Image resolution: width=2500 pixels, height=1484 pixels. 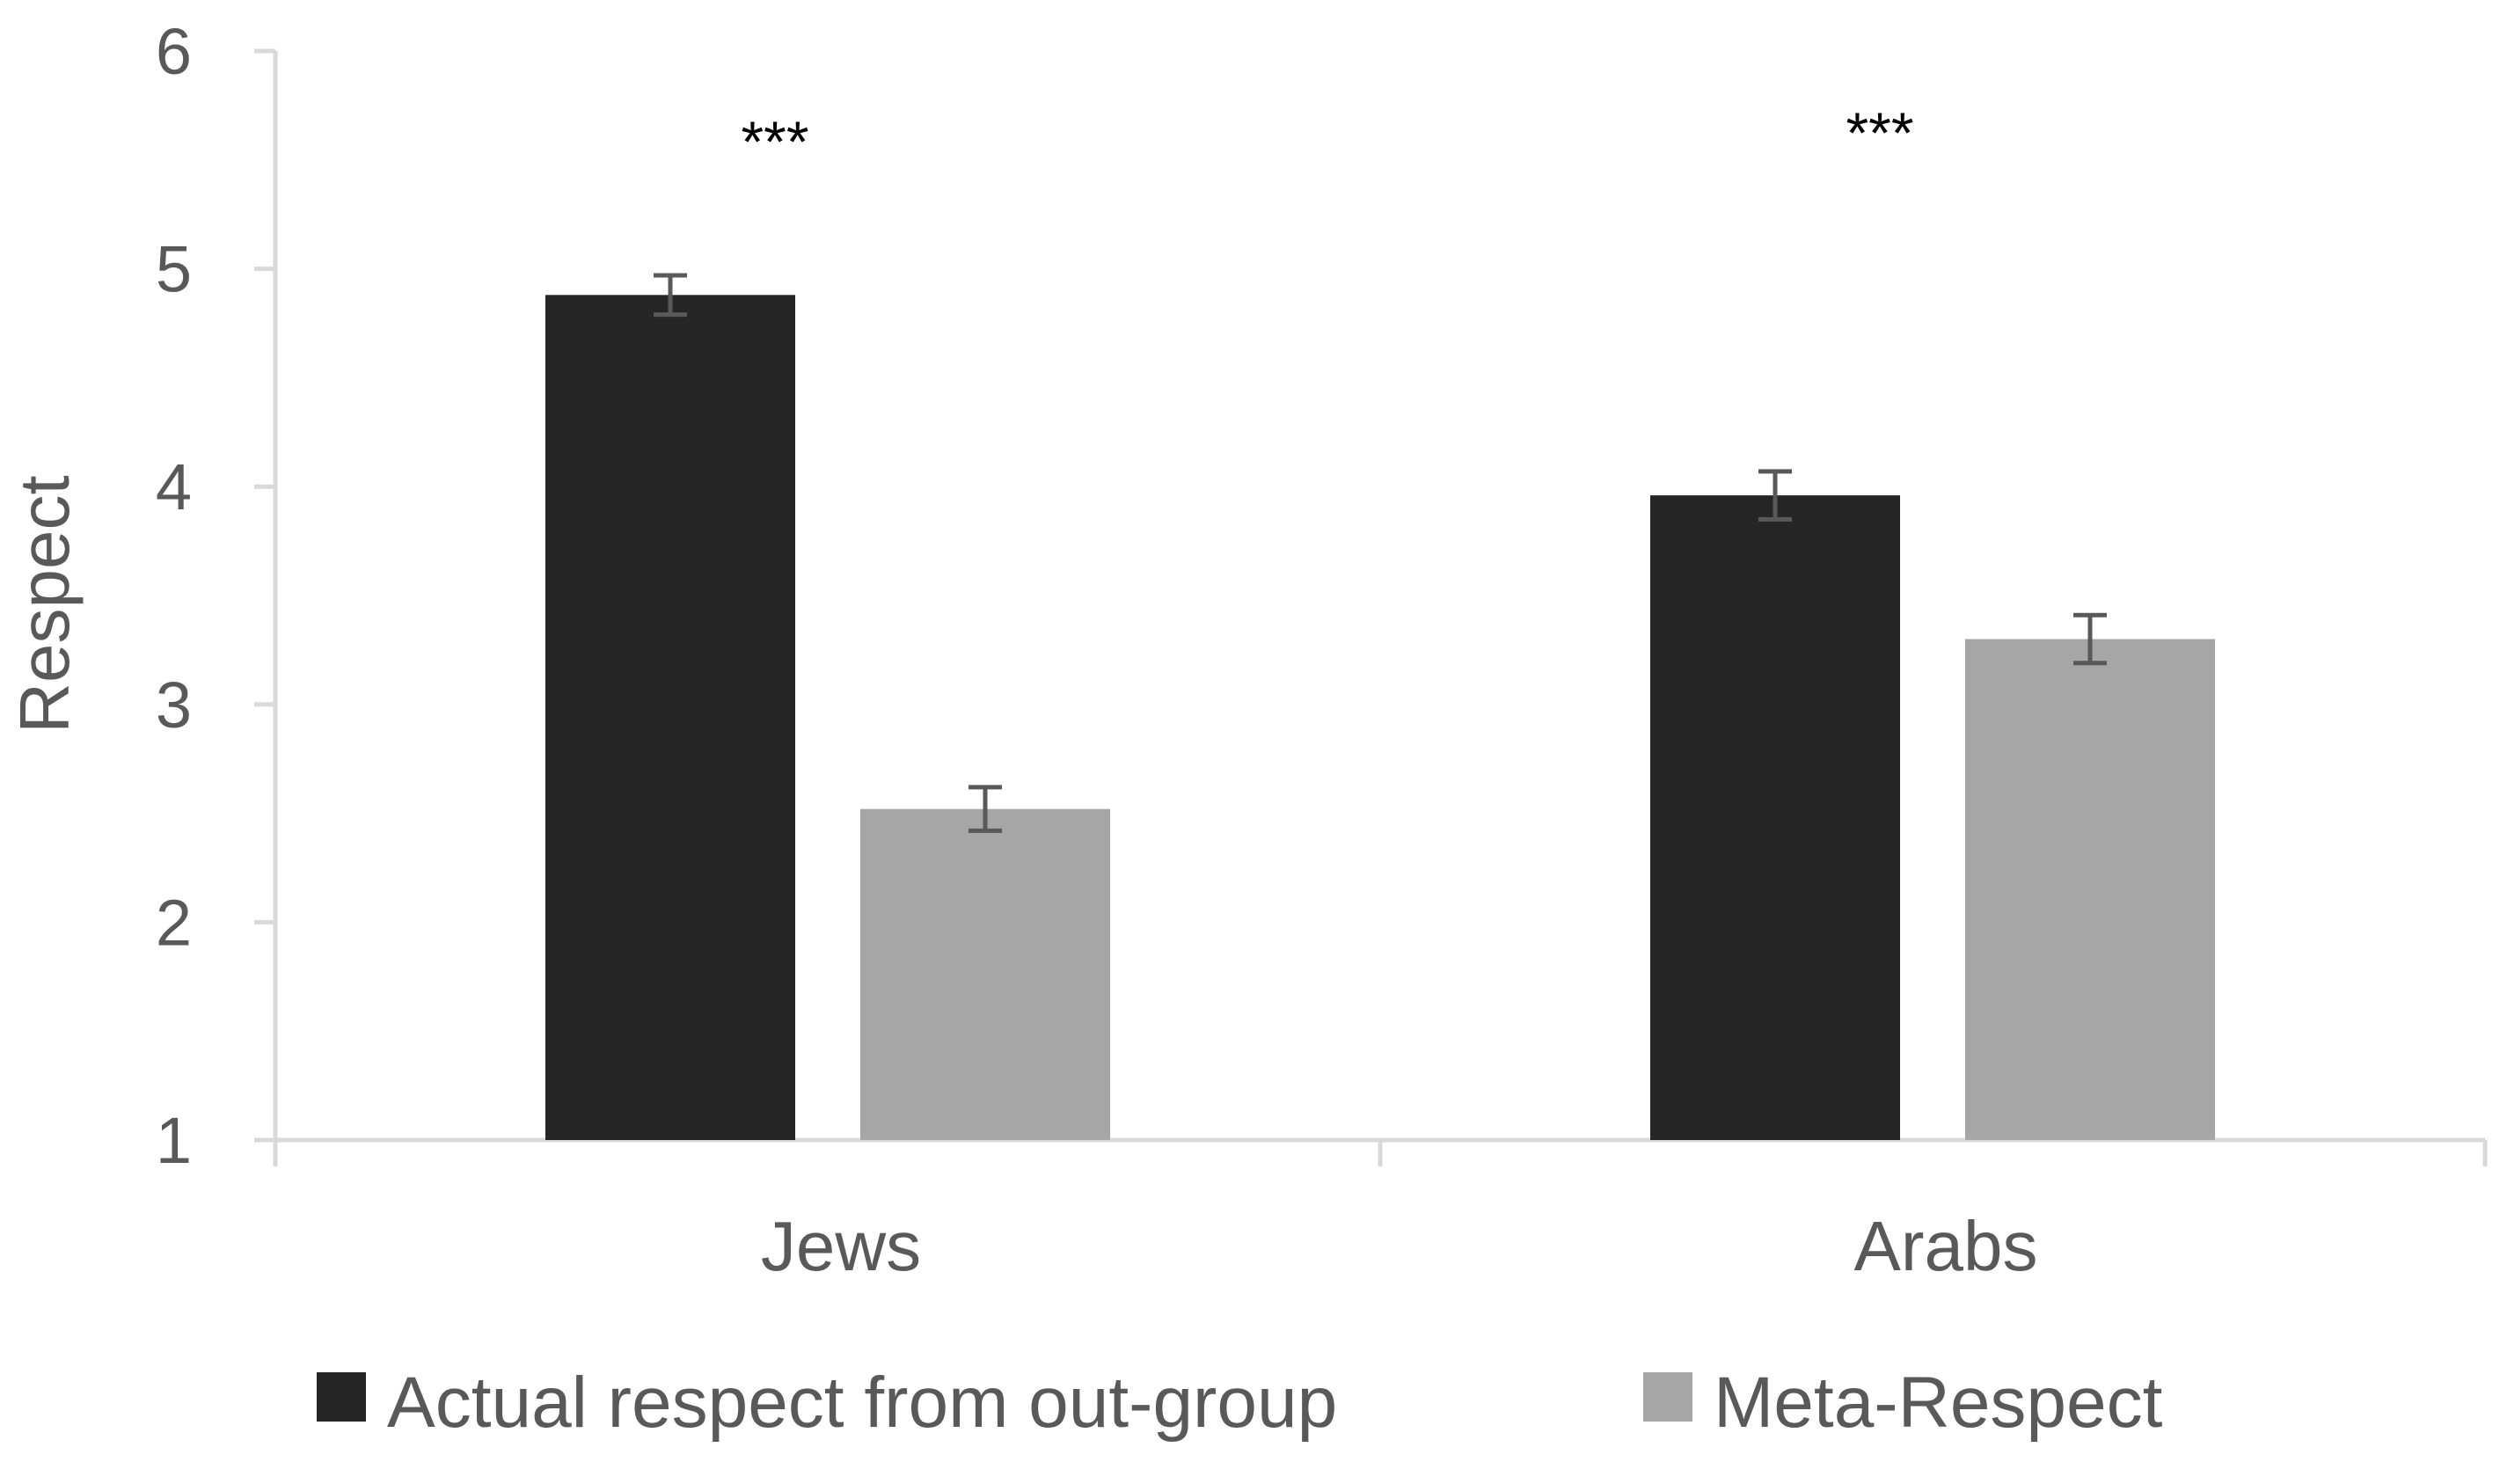 What do you see at coordinates (44, 604) in the screenshot?
I see `y-axis-title: Respect` at bounding box center [44, 604].